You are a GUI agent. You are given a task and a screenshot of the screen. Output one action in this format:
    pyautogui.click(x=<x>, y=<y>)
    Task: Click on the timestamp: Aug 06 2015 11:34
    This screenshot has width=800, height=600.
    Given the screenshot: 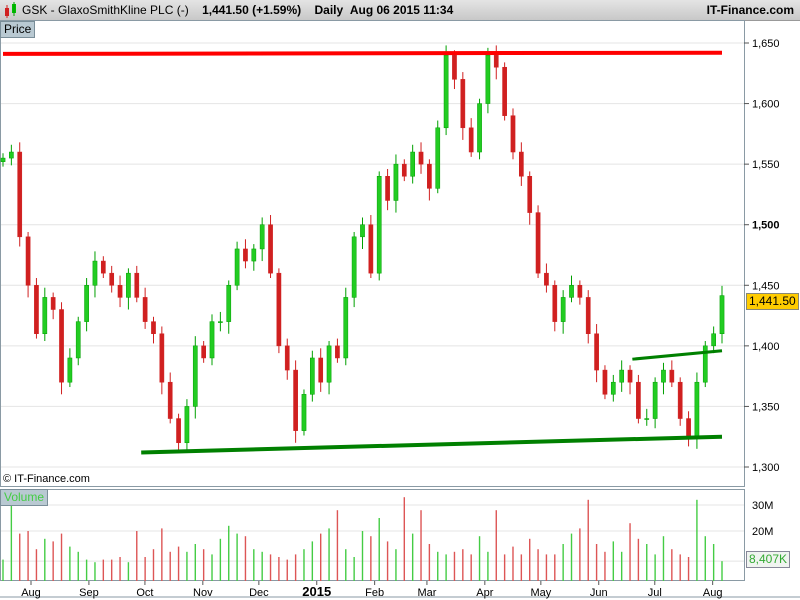 What is the action you would take?
    pyautogui.click(x=401, y=10)
    